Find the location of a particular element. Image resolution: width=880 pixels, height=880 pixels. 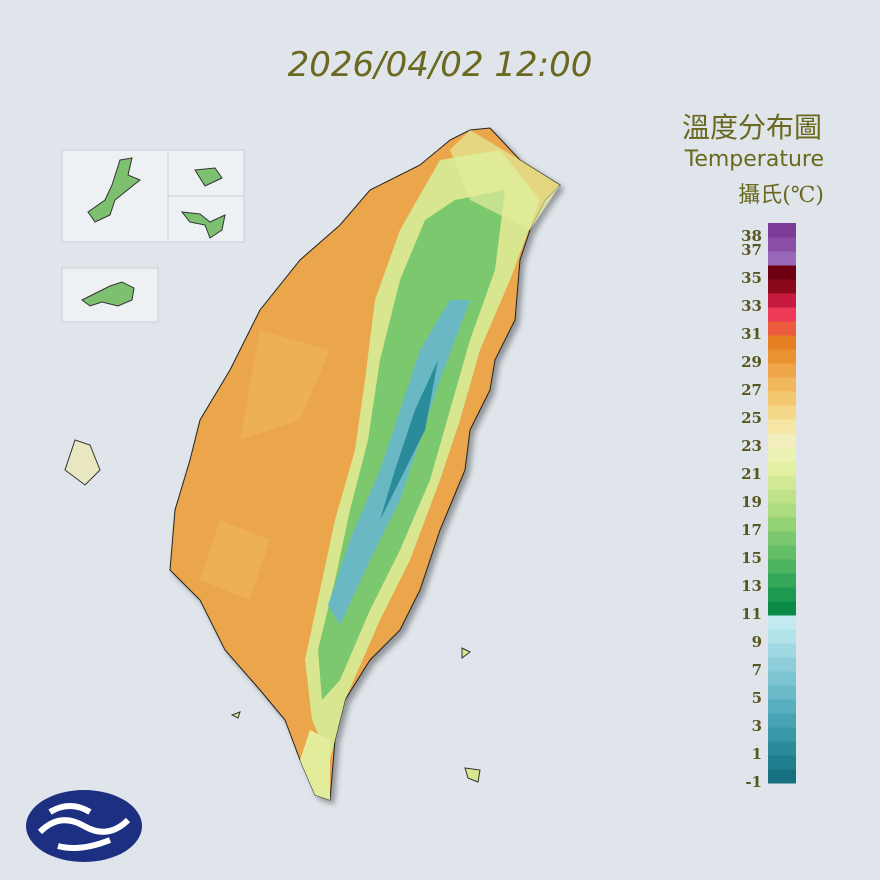

legend-label: 5 is located at coordinates (757, 698).